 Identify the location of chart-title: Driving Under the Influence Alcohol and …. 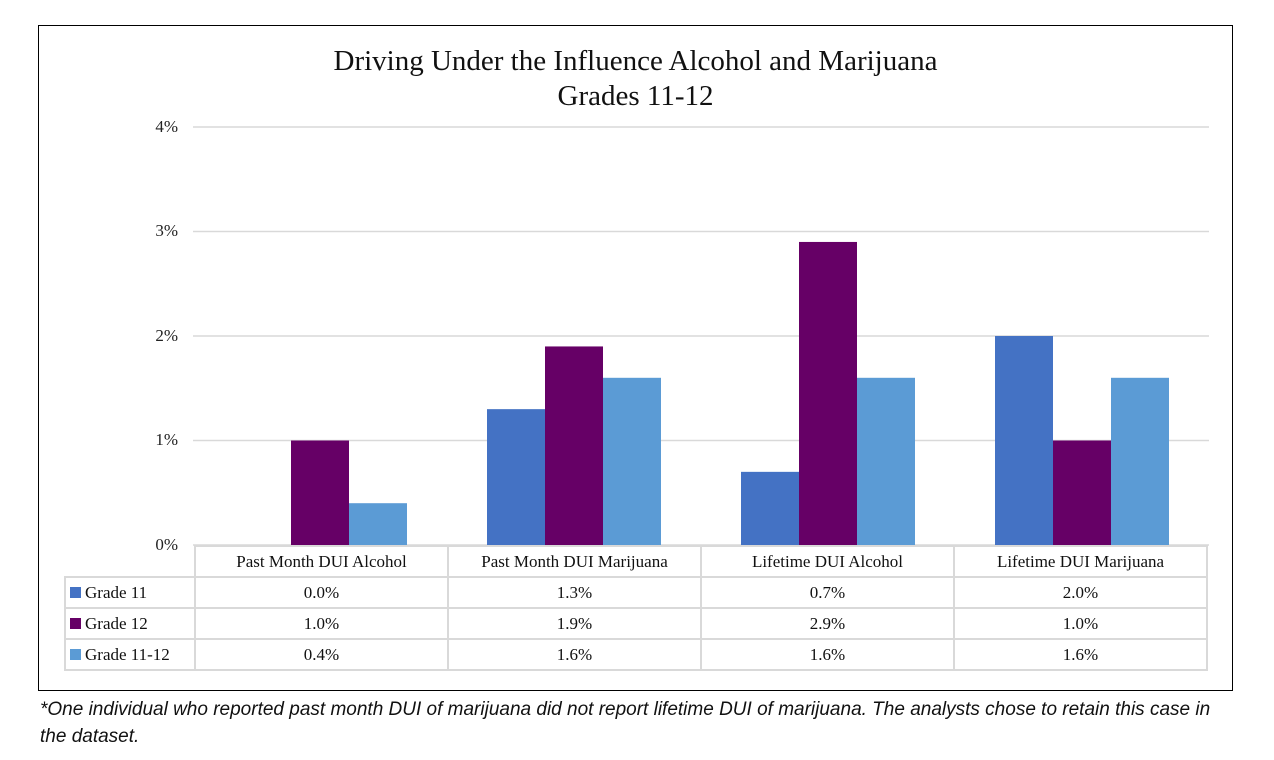
(635, 79).